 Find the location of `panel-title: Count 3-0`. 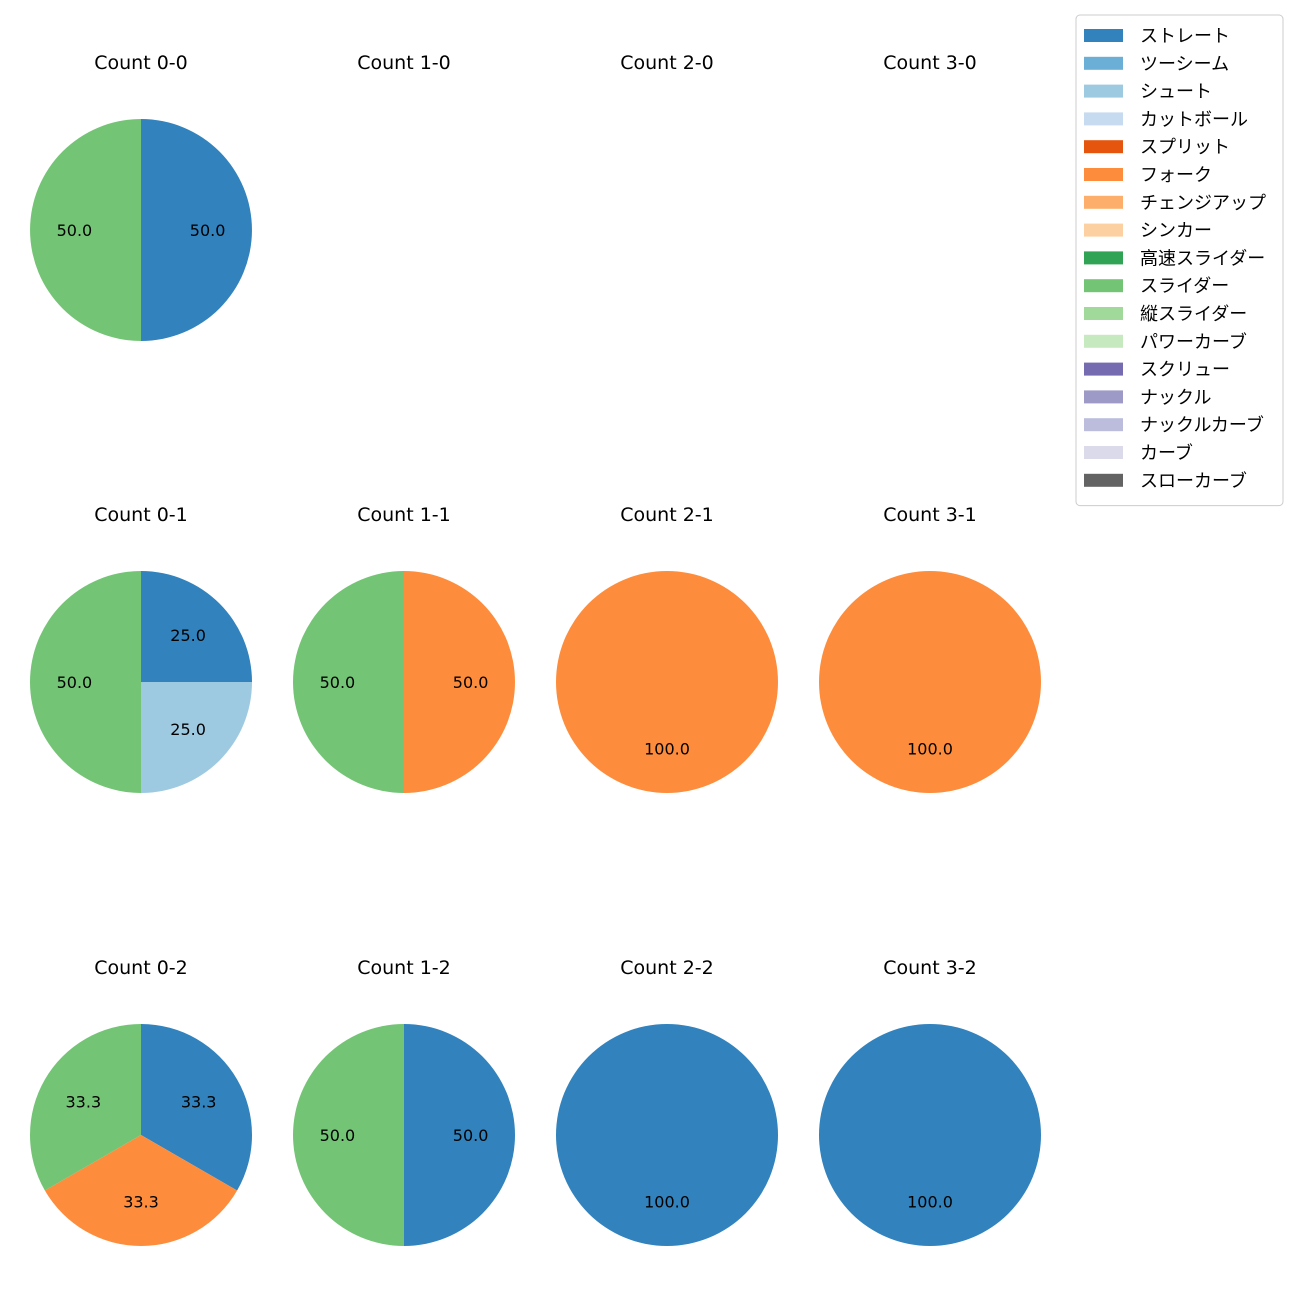

panel-title: Count 3-0 is located at coordinates (930, 63).